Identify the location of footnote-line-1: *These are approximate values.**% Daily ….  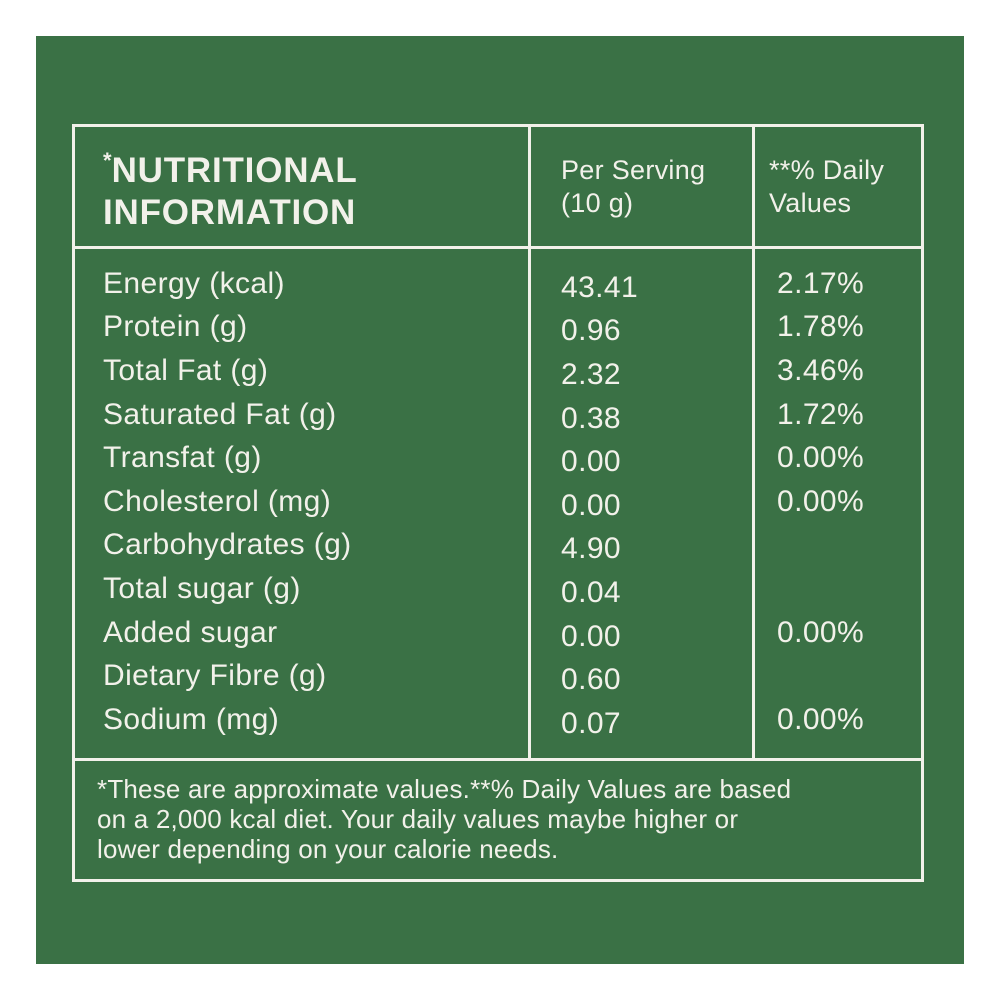
(444, 789).